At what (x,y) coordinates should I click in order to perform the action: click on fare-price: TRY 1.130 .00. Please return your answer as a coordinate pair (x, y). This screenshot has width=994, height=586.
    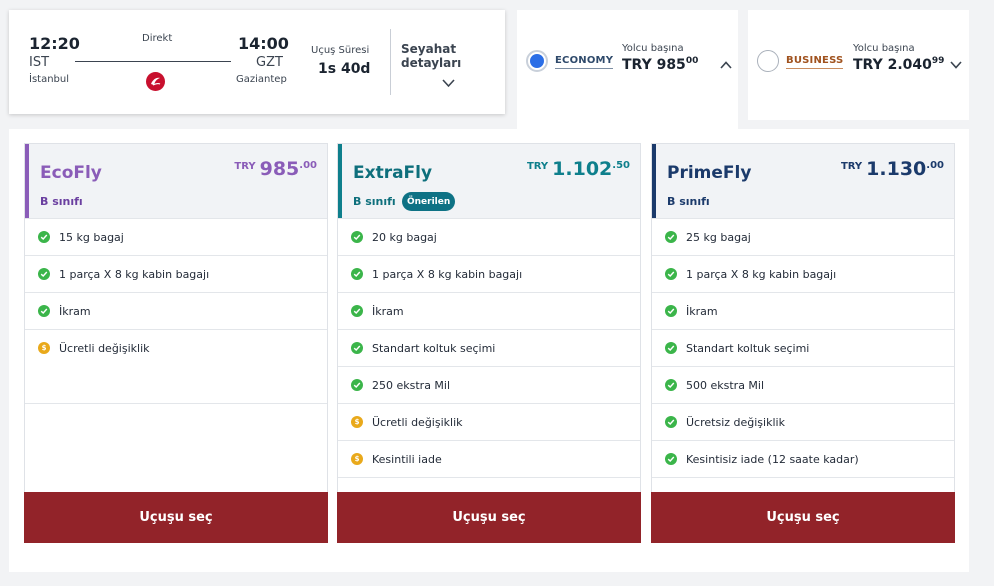
    Looking at the image, I should click on (892, 169).